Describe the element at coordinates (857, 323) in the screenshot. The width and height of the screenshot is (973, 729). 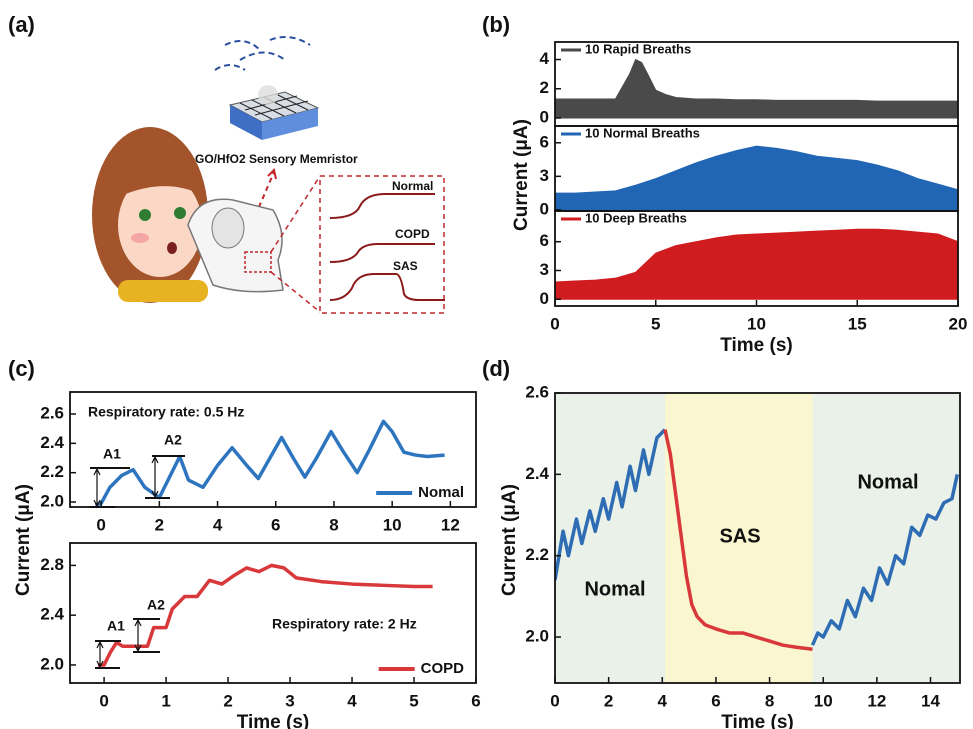
I see `x-tick-label: 15` at that location.